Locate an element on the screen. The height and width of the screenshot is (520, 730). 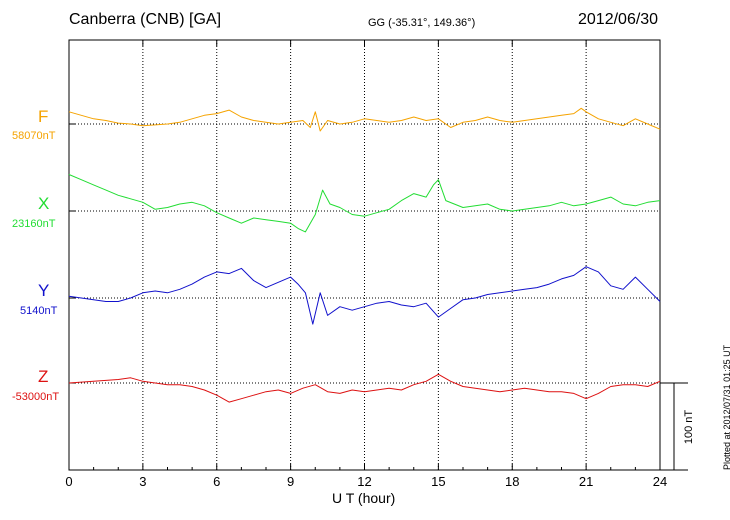
scale-bar: 100 nT is located at coordinates (677, 426).